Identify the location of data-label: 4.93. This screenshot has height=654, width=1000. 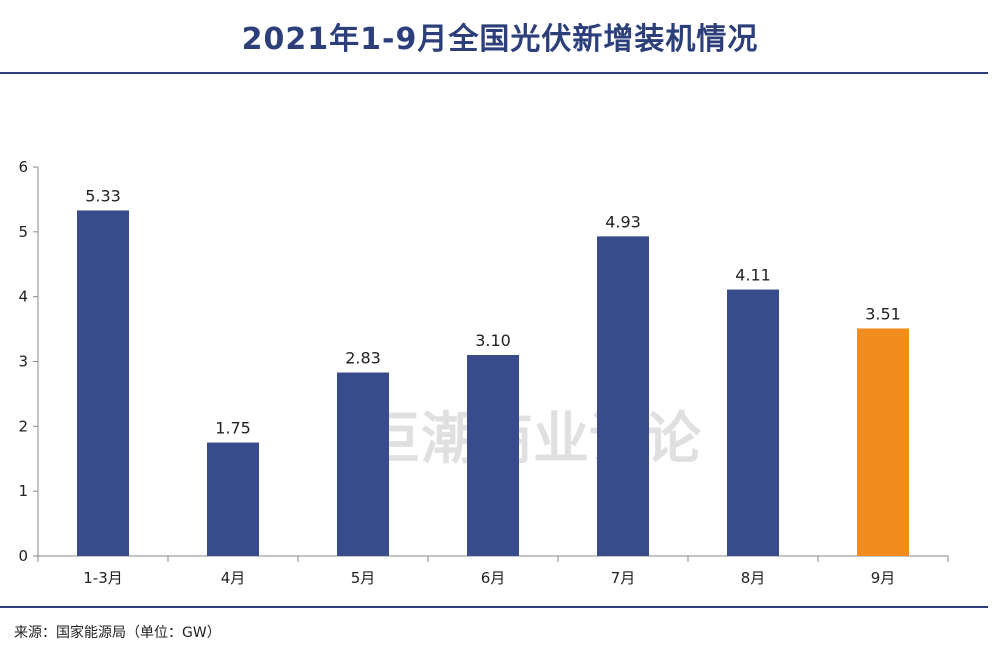
(623, 221).